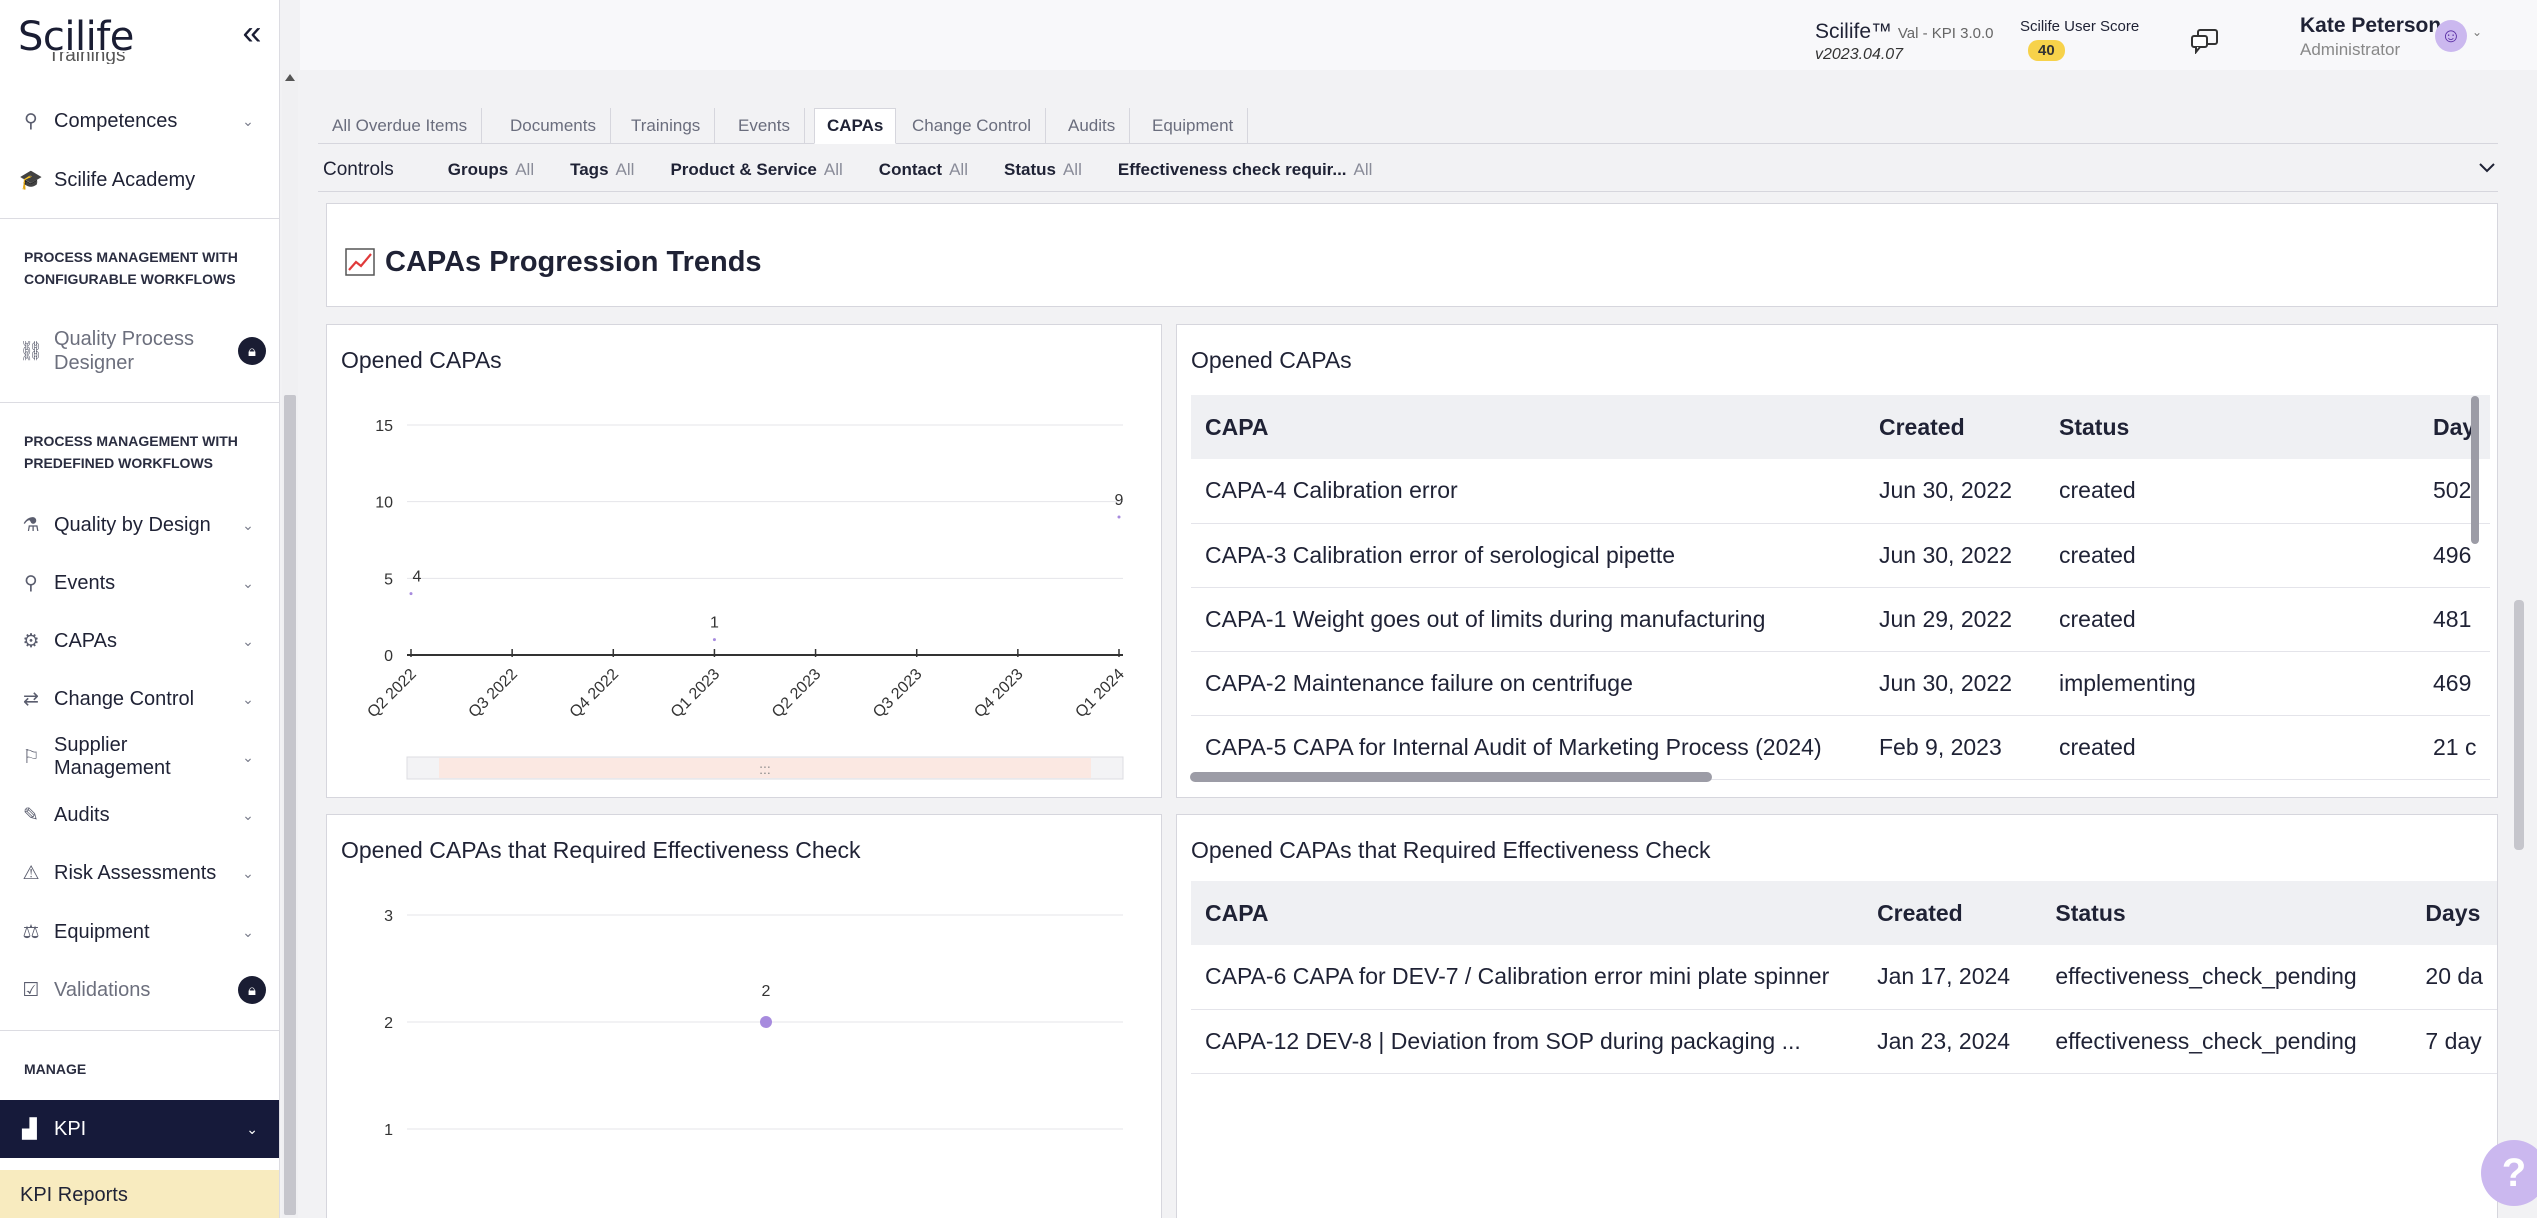 Image resolution: width=2537 pixels, height=1218 pixels. What do you see at coordinates (388, 656) in the screenshot?
I see `y-tick-label: 0` at bounding box center [388, 656].